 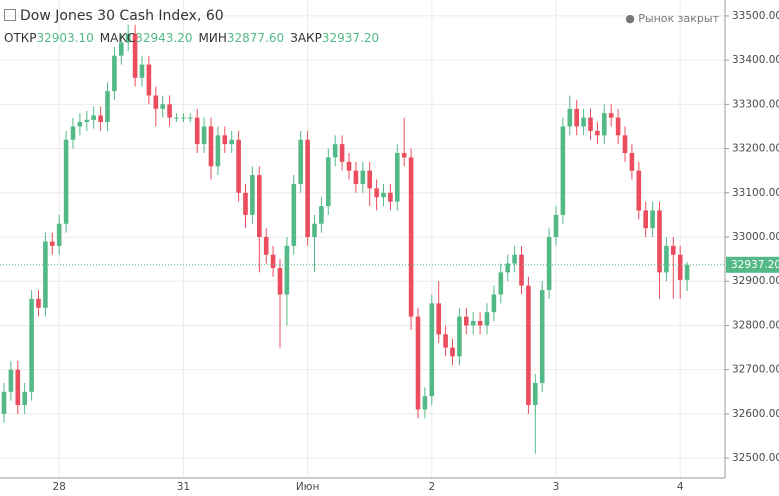 I want to click on y-tick-label: 33500.00, so click(x=755, y=16).